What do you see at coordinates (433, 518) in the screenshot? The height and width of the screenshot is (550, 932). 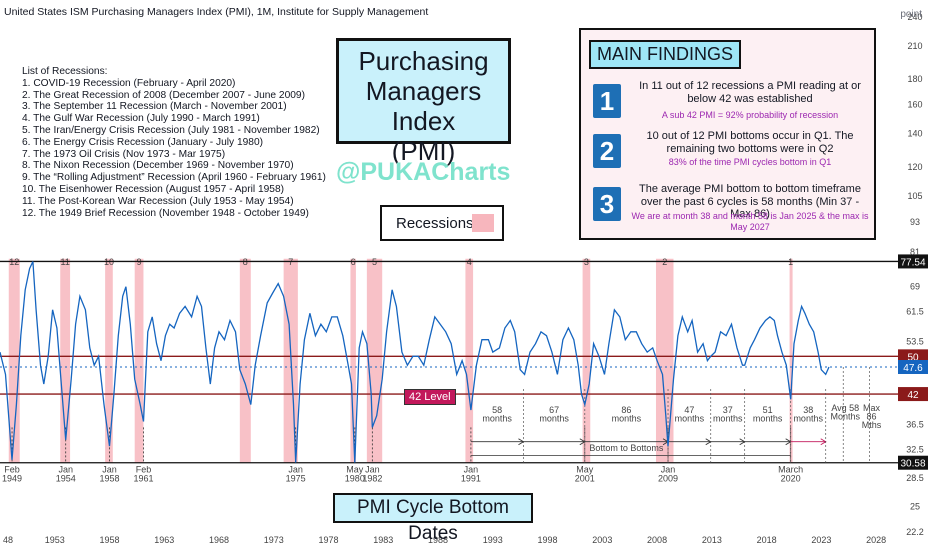 I see `bottom-dates-title: PMI Cycle Bottom Dates` at bounding box center [433, 518].